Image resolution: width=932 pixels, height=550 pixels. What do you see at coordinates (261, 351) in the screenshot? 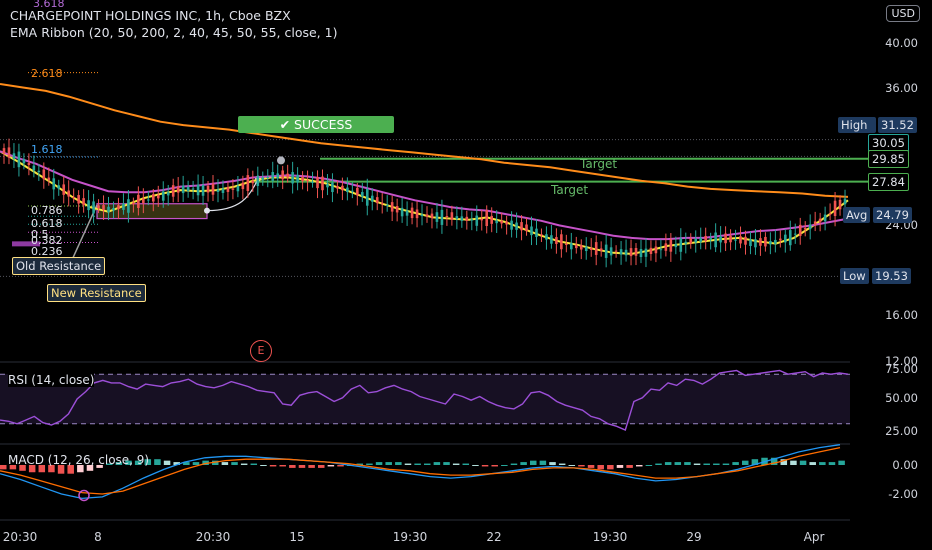
I see `earnings-icon: E` at bounding box center [261, 351].